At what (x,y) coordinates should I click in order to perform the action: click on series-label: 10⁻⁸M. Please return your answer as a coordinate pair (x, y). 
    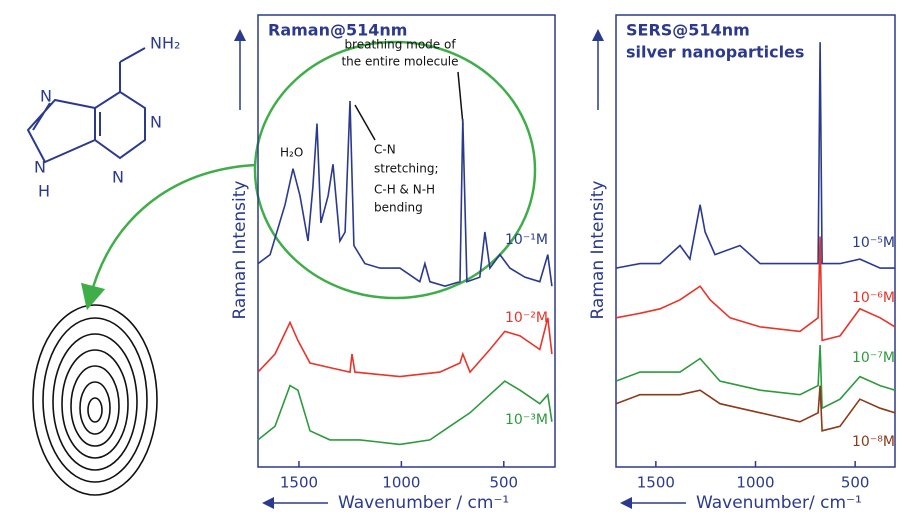
    Looking at the image, I should click on (873, 442).